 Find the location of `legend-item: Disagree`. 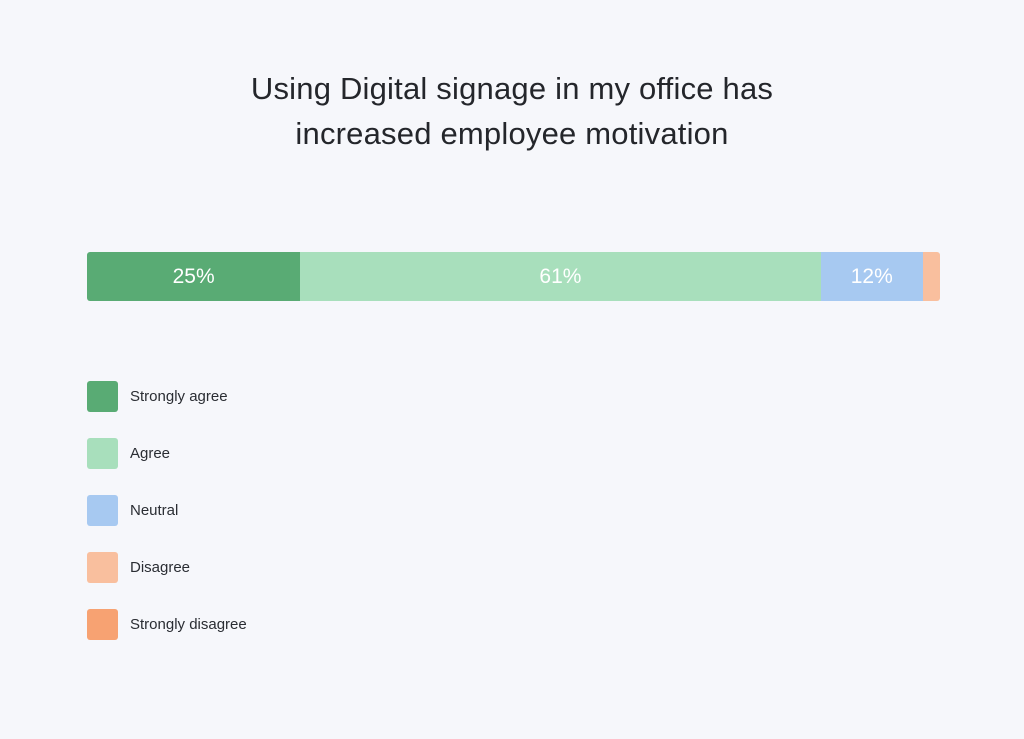

legend-item: Disagree is located at coordinates (167, 567).